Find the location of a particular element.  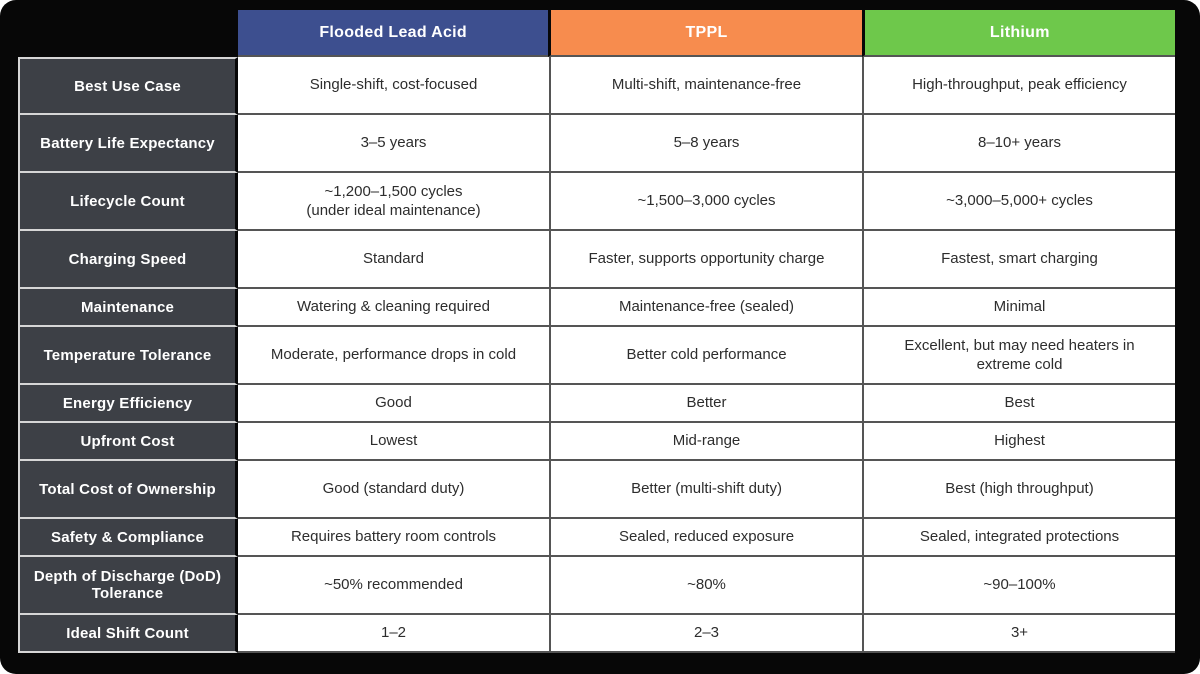

cell-value: 3+ is located at coordinates (1018, 634).